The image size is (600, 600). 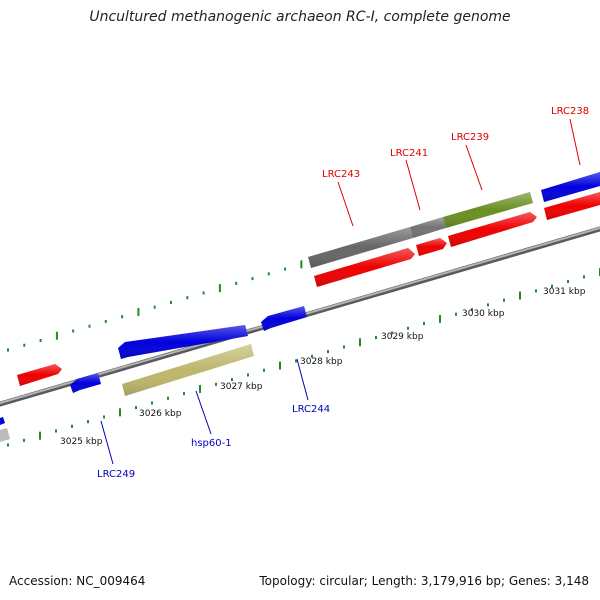 I want to click on gene-lrc238, so click(x=570, y=187).